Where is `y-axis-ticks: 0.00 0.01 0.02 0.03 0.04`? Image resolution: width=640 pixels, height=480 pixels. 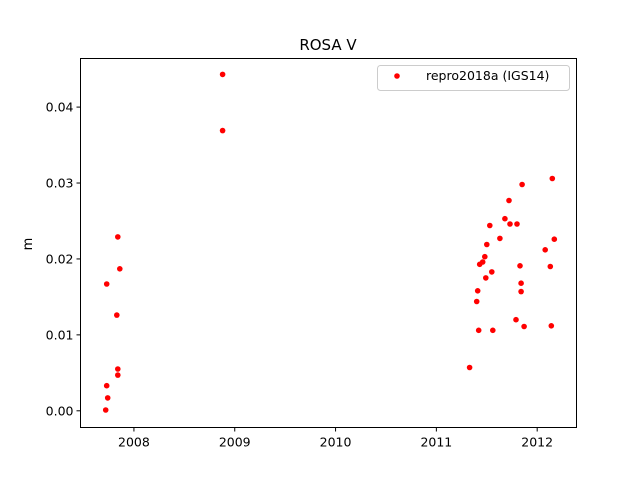 y-axis-ticks: 0.00 0.01 0.02 0.03 0.04 is located at coordinates (63, 259).